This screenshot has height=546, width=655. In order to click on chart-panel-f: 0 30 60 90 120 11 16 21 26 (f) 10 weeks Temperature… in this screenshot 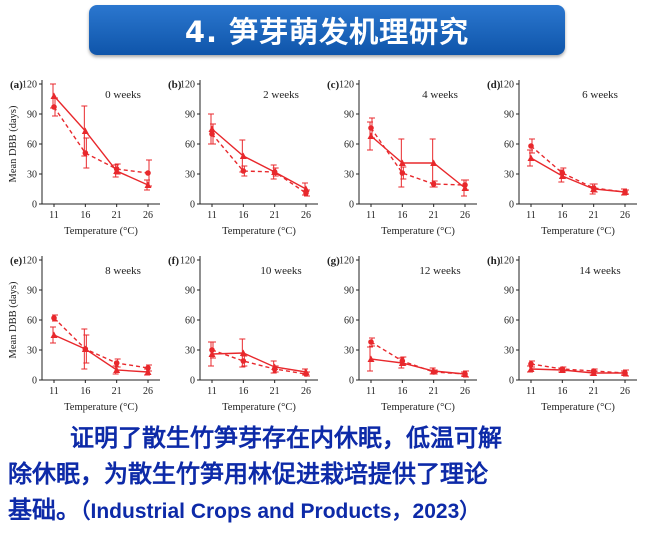, I will do `click(243, 334)`.